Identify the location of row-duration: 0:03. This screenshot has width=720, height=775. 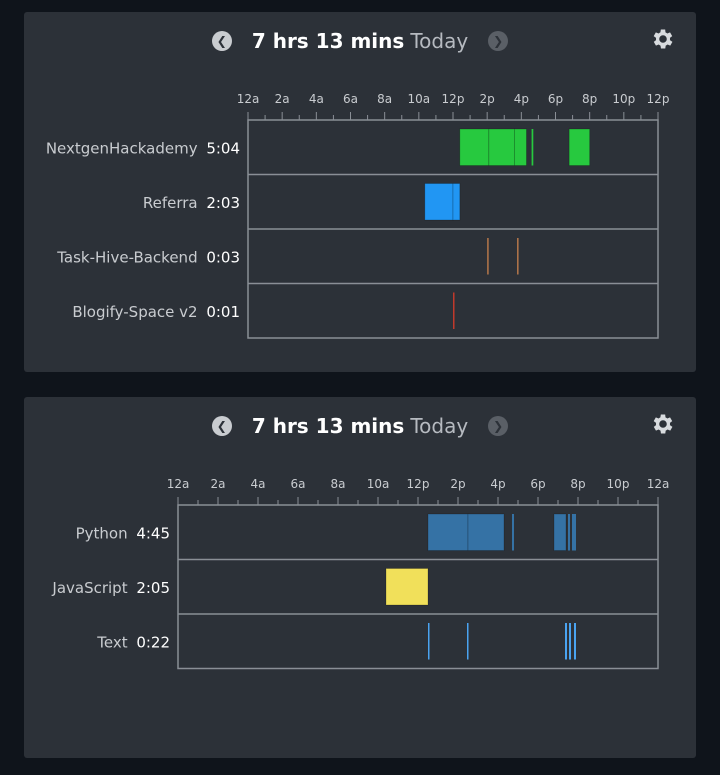
(223, 257).